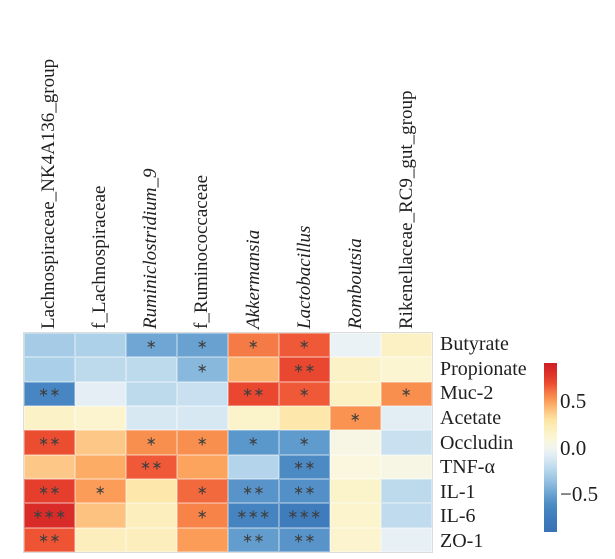 The image size is (615, 559). Describe the element at coordinates (550, 447) in the screenshot. I see `colorbar-gradient` at that location.